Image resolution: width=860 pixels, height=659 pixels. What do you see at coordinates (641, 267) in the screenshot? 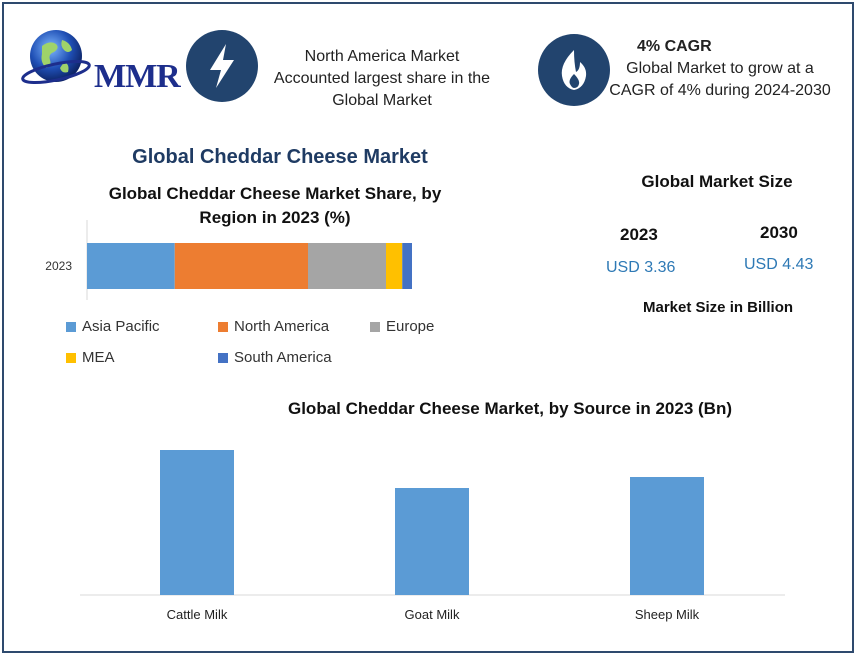
I see `market-value-2023: USD 3.36` at bounding box center [641, 267].